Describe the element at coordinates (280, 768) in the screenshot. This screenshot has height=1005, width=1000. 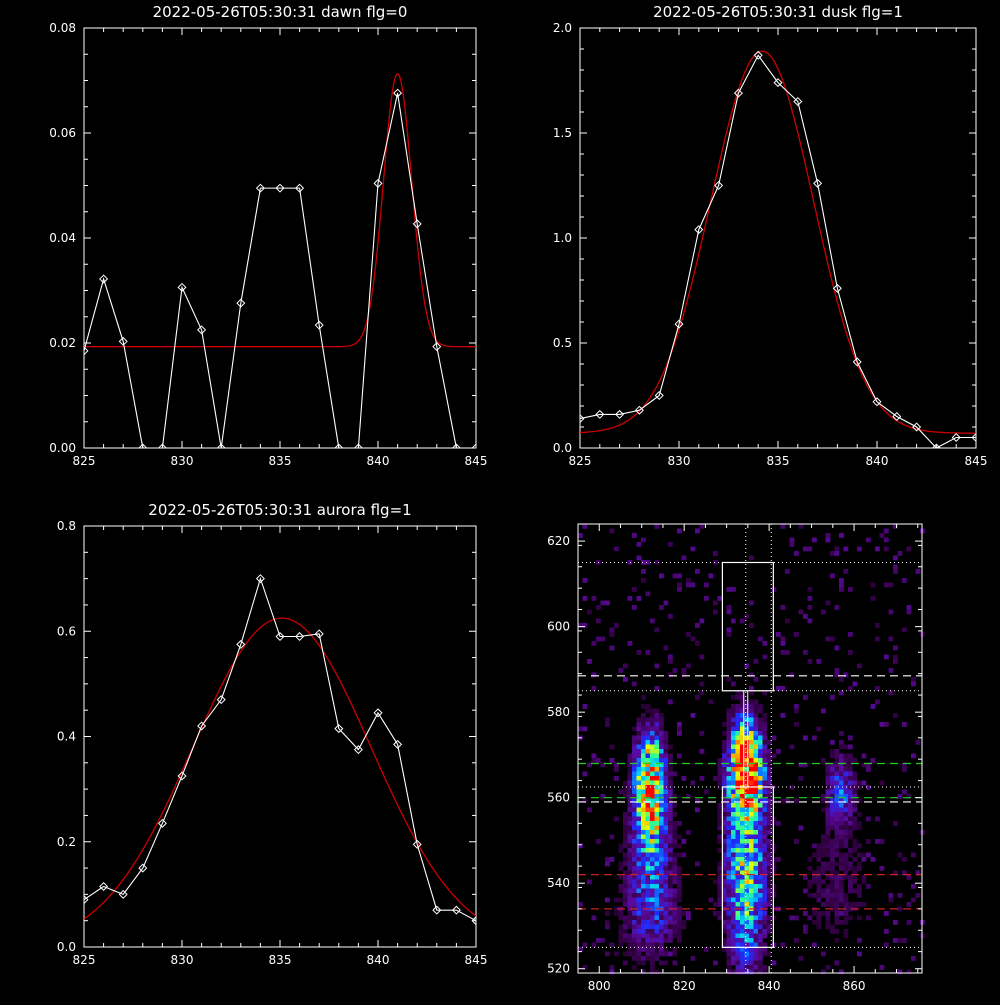
I see `fit-curve` at that location.